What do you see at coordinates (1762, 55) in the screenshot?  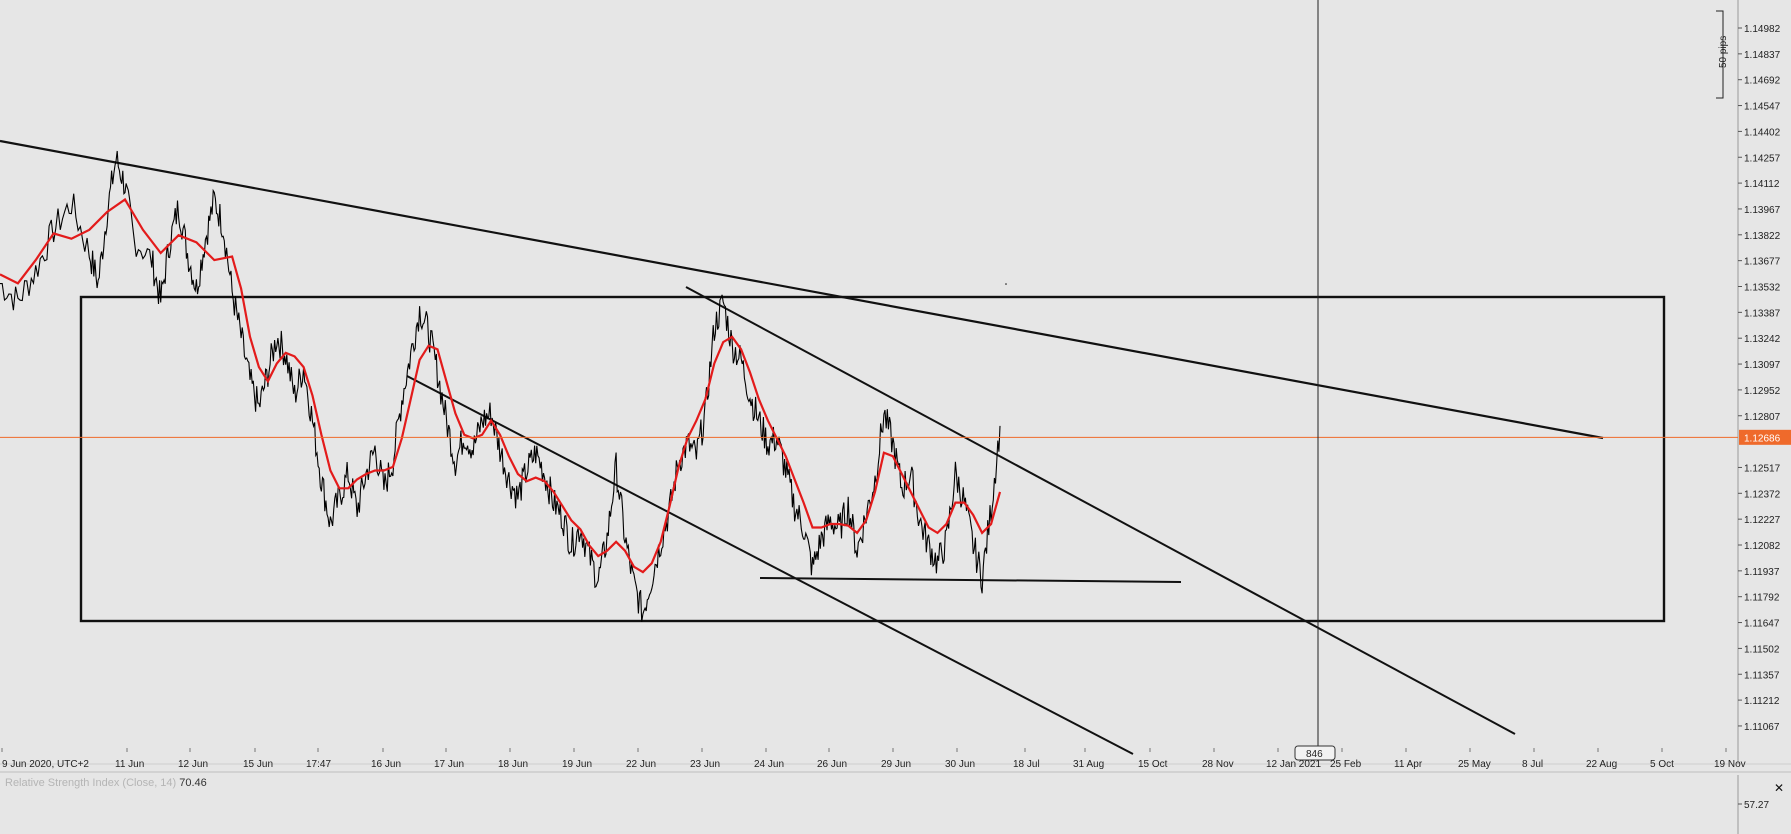 I see `price-tick-label: 1.14837` at bounding box center [1762, 55].